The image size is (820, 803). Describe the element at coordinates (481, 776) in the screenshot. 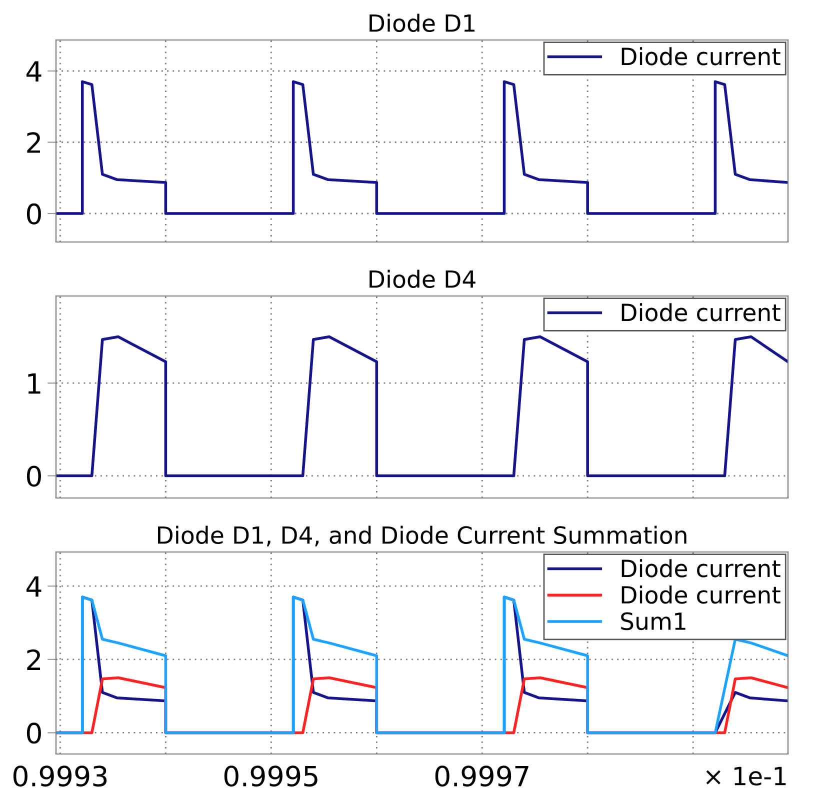

I see `x-tick-label: 0.9997` at that location.